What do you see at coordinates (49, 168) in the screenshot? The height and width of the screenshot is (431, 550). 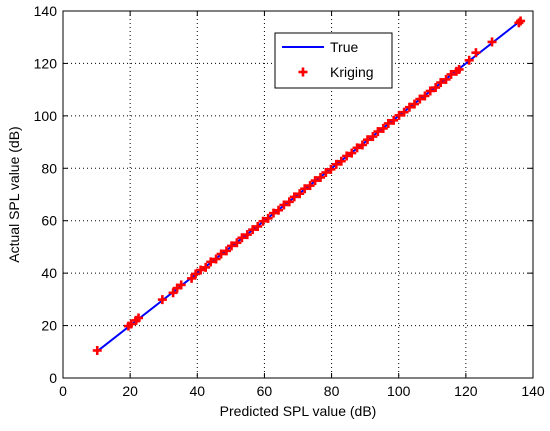 I see `y-tick-label: 80` at bounding box center [49, 168].